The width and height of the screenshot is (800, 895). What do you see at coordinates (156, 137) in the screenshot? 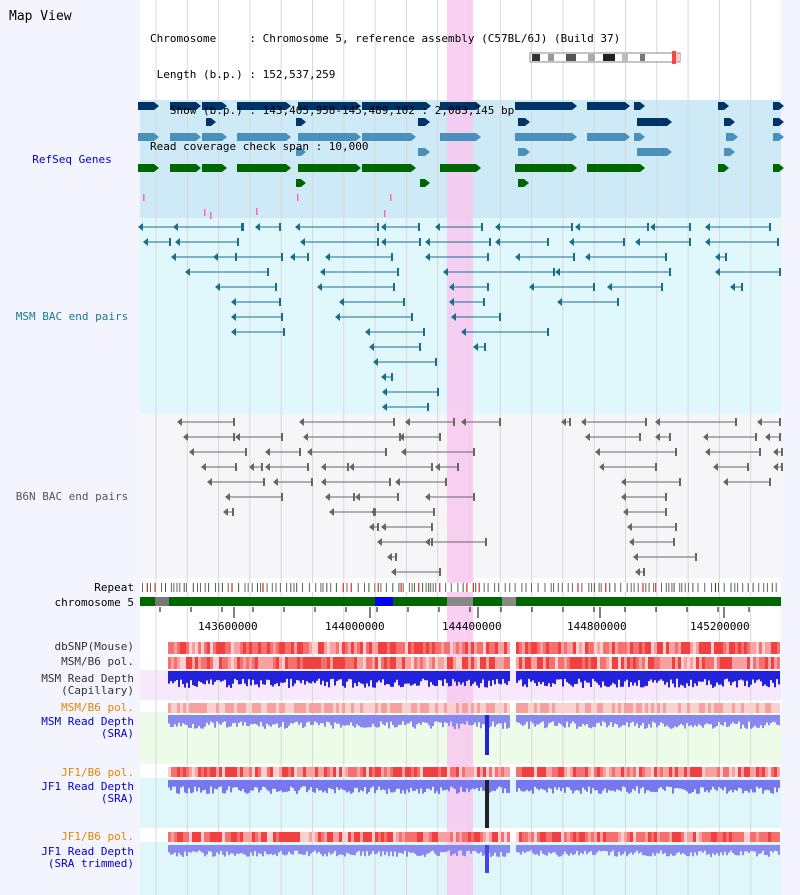
I see `refseq-gene` at bounding box center [156, 137].